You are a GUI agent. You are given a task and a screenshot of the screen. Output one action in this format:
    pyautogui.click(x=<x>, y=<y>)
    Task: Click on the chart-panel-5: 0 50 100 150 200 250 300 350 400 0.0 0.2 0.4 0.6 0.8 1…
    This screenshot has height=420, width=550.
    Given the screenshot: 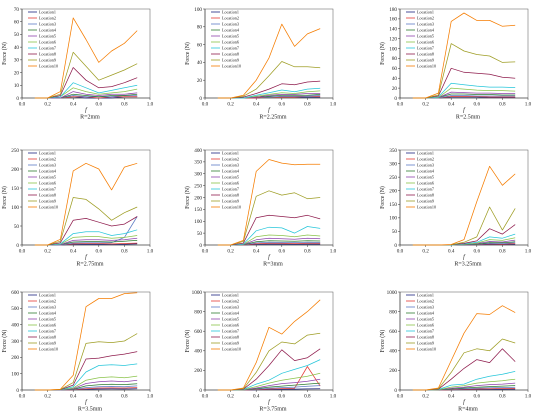 What is the action you would take?
    pyautogui.click(x=260, y=208)
    